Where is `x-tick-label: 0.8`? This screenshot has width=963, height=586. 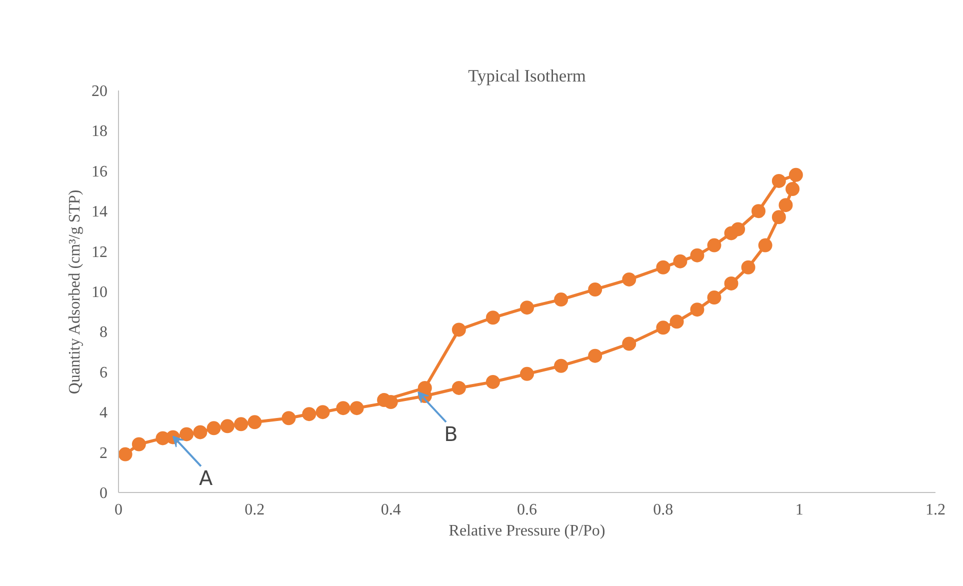
x-tick-label: 0.8 is located at coordinates (663, 510).